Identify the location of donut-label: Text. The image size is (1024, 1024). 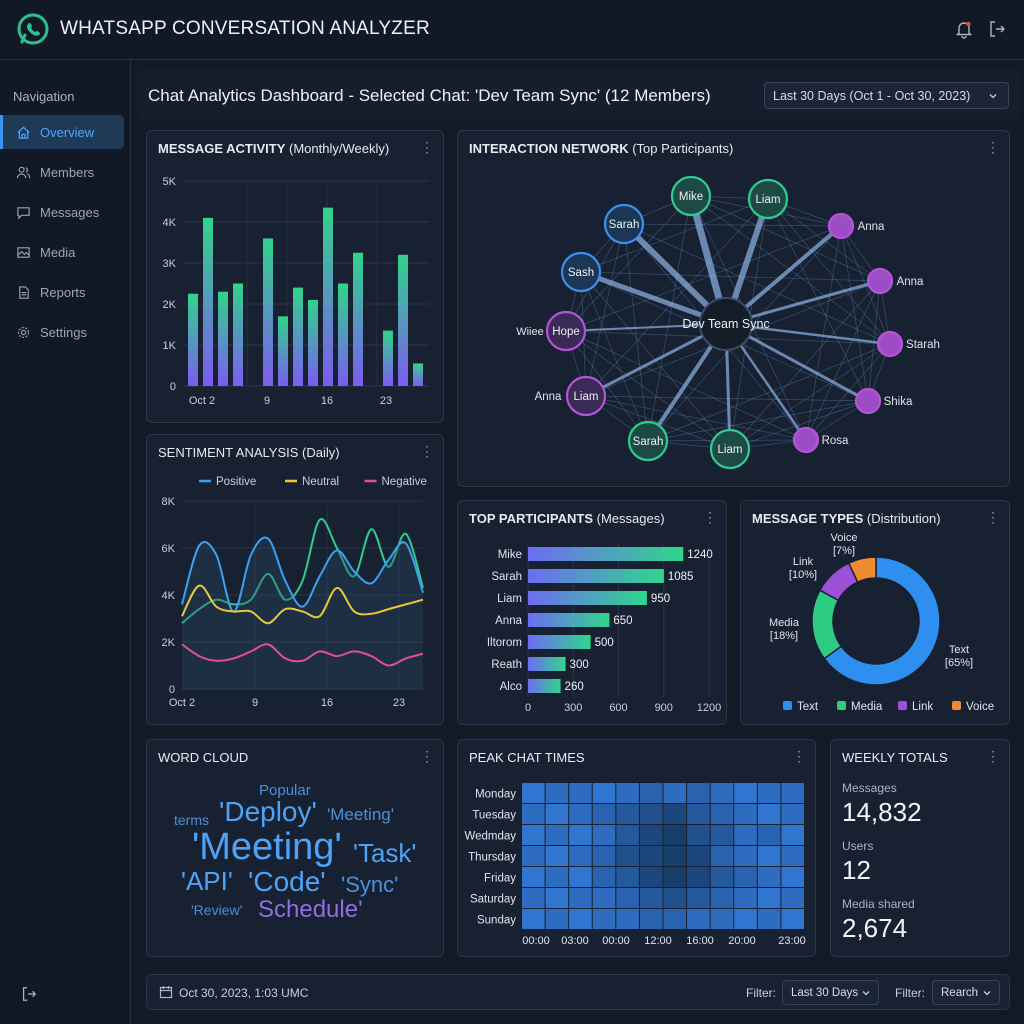
(959, 650).